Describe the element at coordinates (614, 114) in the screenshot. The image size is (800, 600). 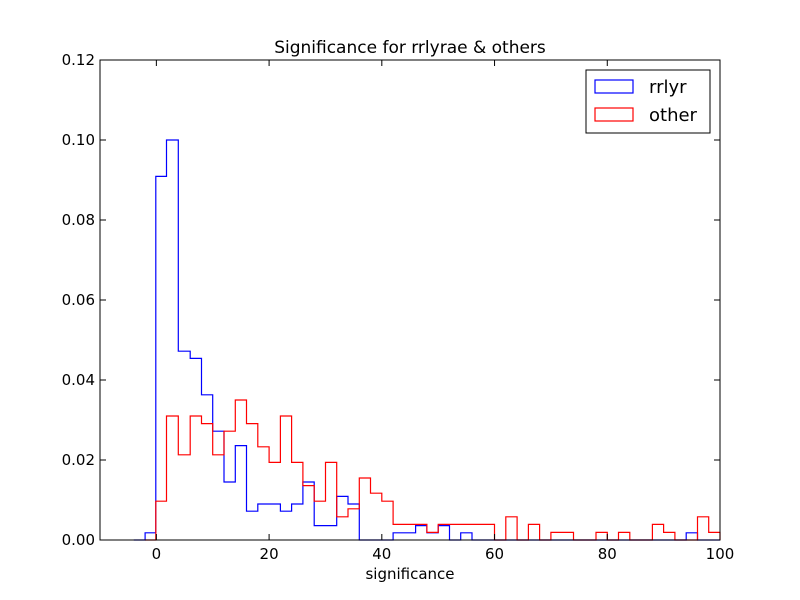
I see `legend-swatch-other` at that location.